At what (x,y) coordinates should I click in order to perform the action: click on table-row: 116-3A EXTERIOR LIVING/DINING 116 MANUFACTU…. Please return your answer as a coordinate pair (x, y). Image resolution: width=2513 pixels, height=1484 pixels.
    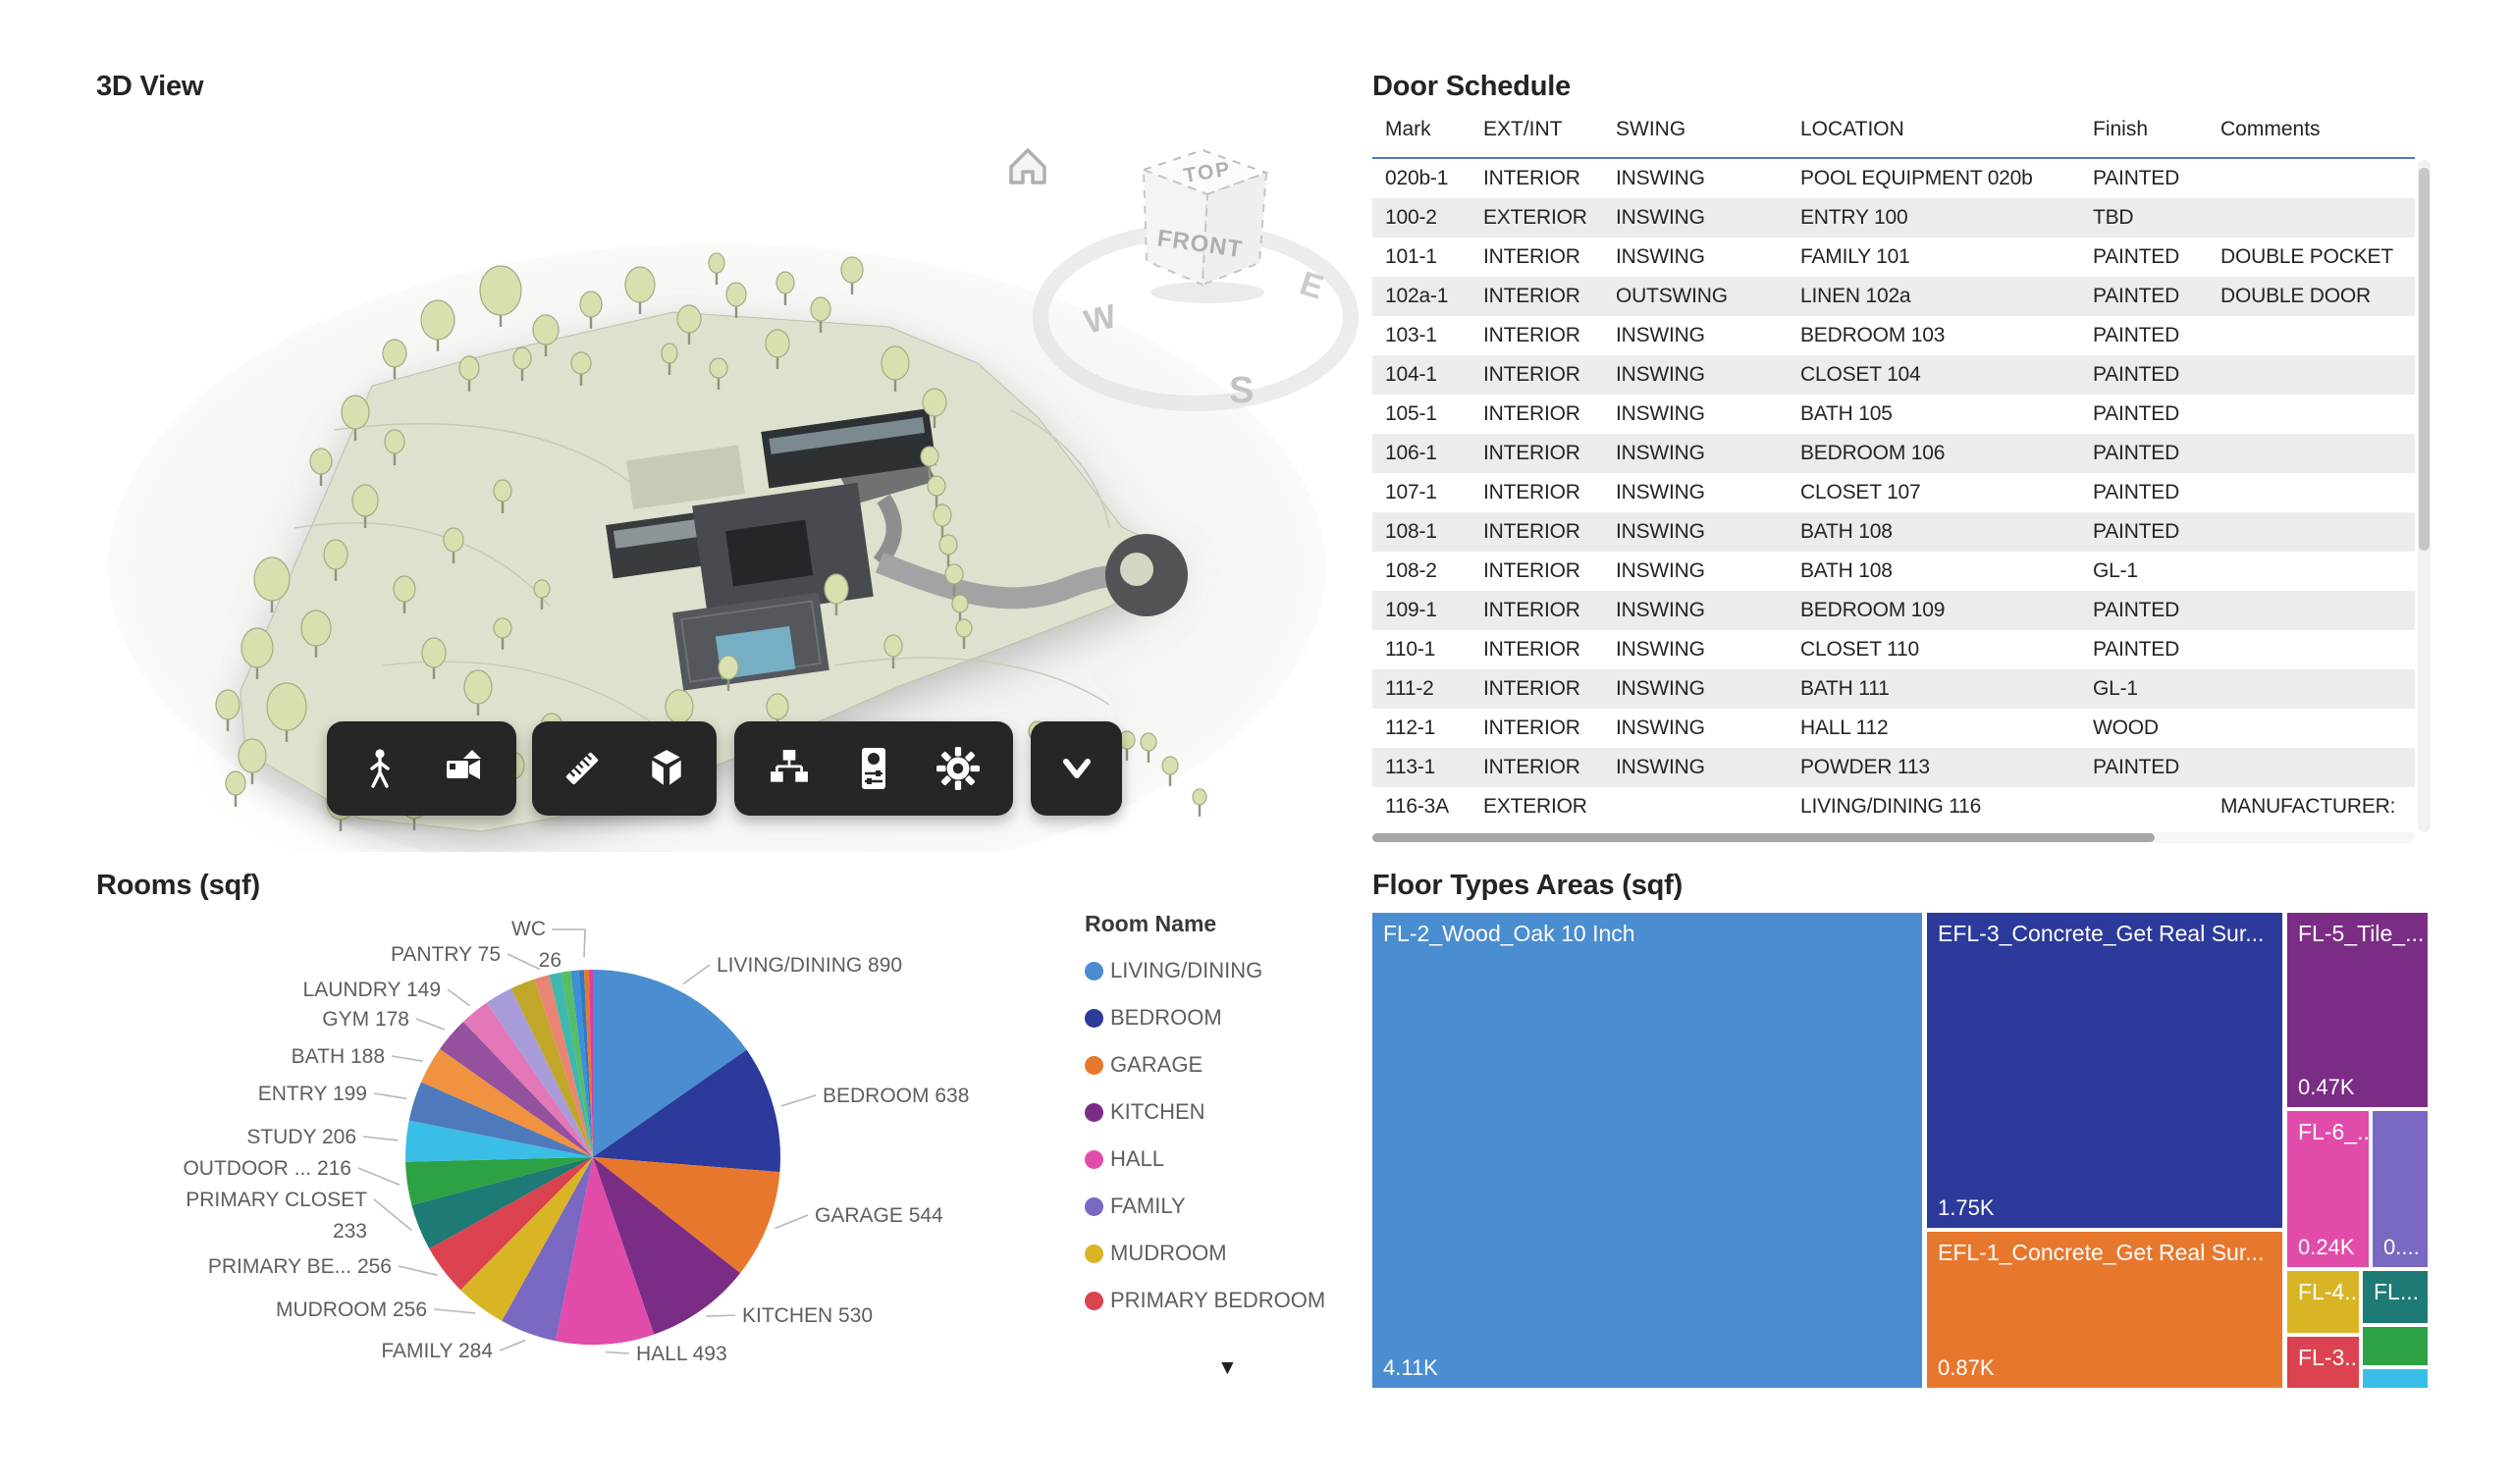
    Looking at the image, I should click on (1894, 806).